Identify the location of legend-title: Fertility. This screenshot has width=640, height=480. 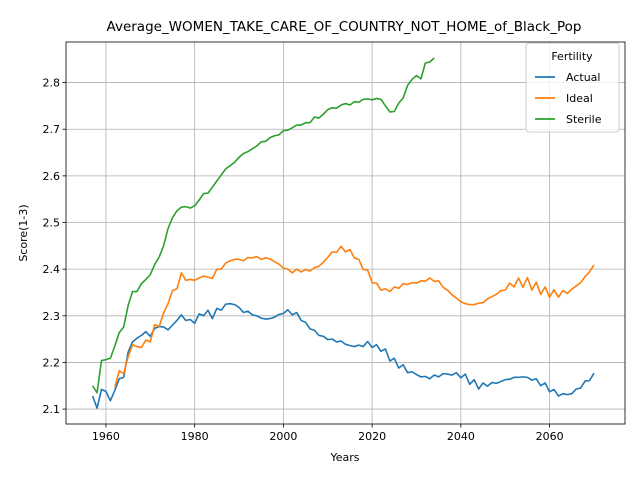
(572, 56).